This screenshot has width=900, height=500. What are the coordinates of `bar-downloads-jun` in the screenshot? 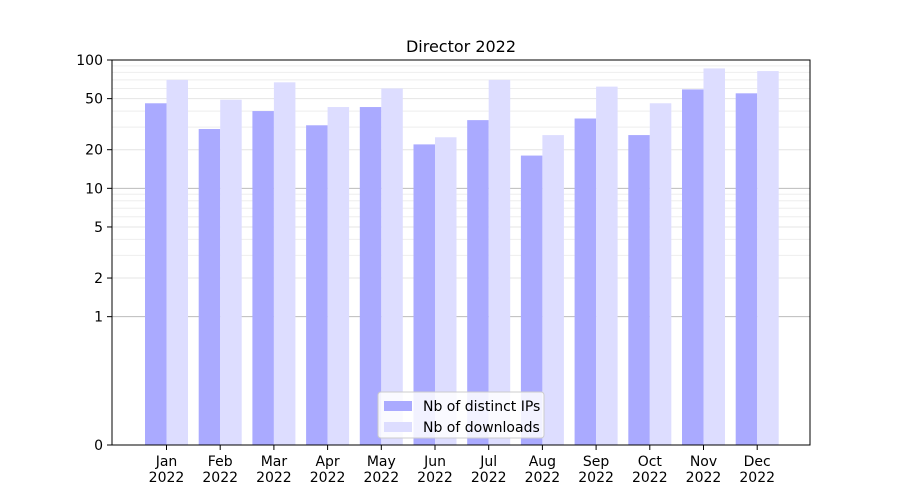 It's located at (446, 291).